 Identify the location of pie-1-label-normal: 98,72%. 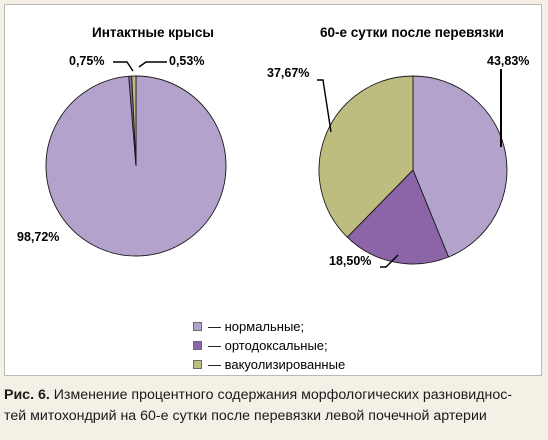
(38, 237).